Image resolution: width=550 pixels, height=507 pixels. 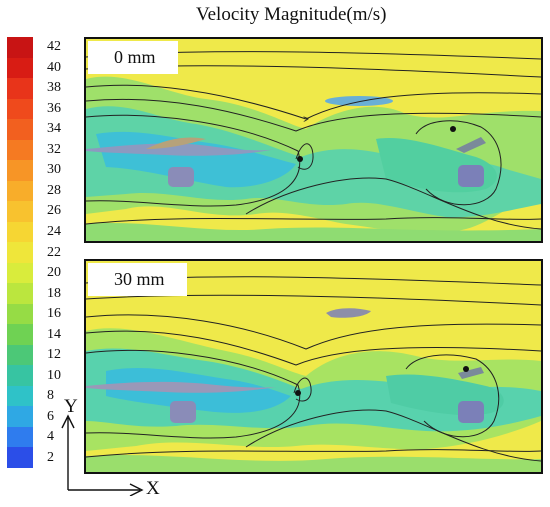 What do you see at coordinates (54, 47) in the screenshot?
I see `colorbar-tick-label: 42` at bounding box center [54, 47].